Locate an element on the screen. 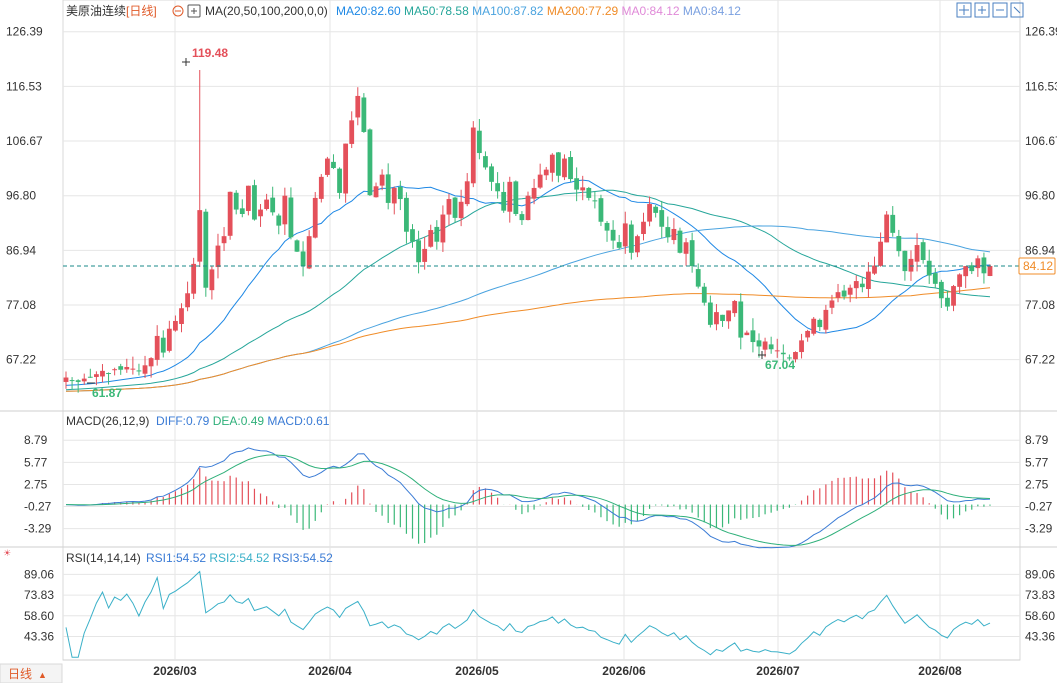 Image resolution: width=1057 pixels, height=683 pixels. dropdown-icon: ▲ is located at coordinates (42, 675).